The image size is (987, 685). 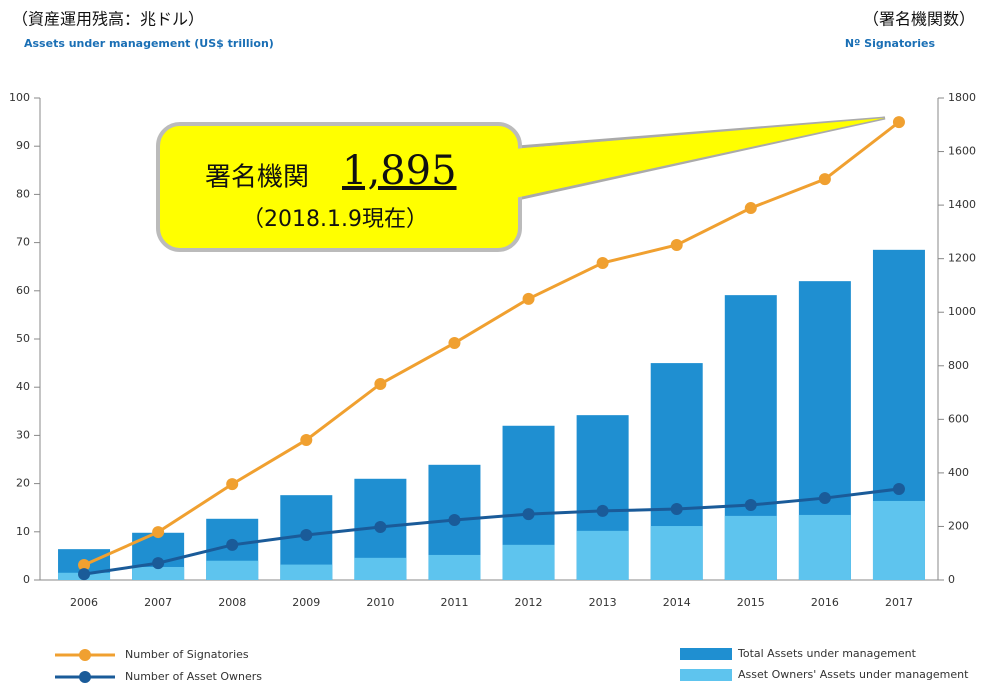 I want to click on y2-tick-label: 1600, so click(x=962, y=151).